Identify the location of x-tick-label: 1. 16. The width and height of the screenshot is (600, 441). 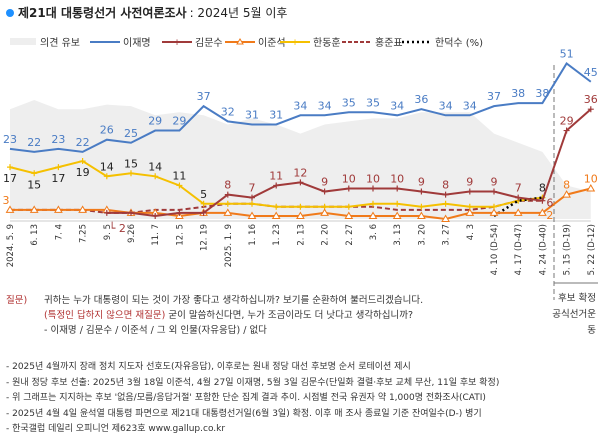
(253, 235).